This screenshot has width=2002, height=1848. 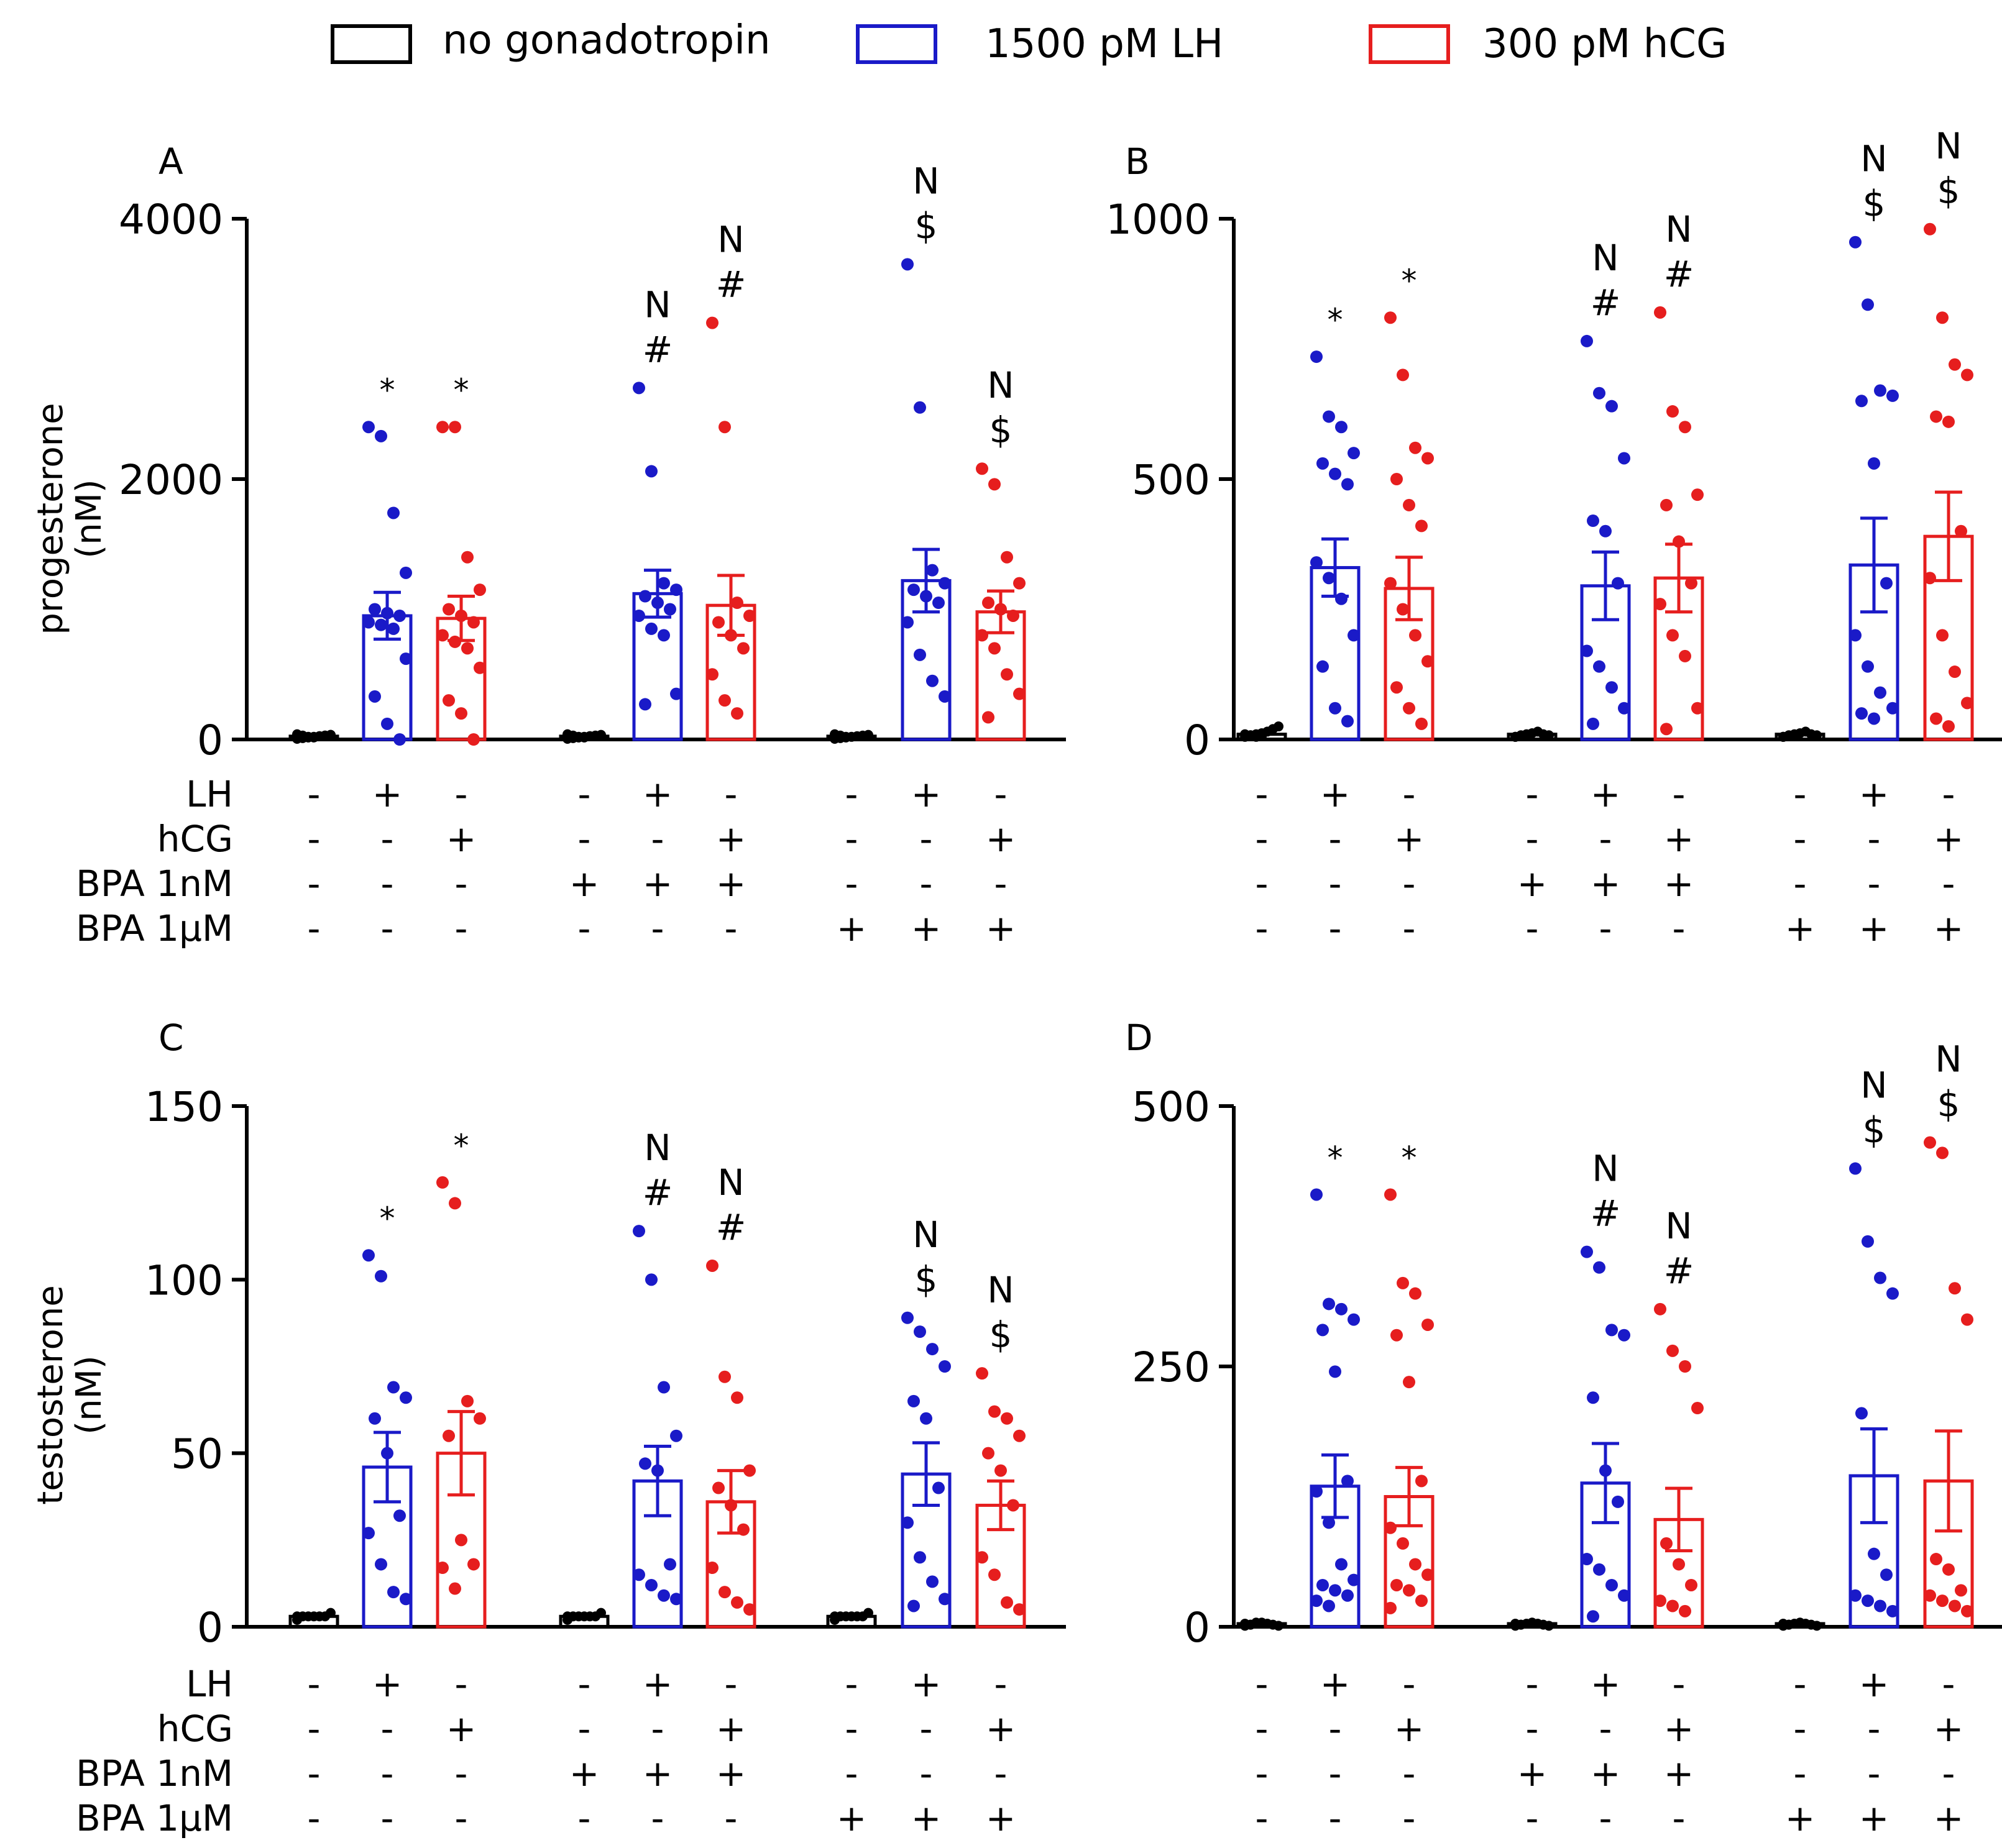 What do you see at coordinates (69, 518) in the screenshot?
I see `y-axis-label: progesterone(nM)` at bounding box center [69, 518].